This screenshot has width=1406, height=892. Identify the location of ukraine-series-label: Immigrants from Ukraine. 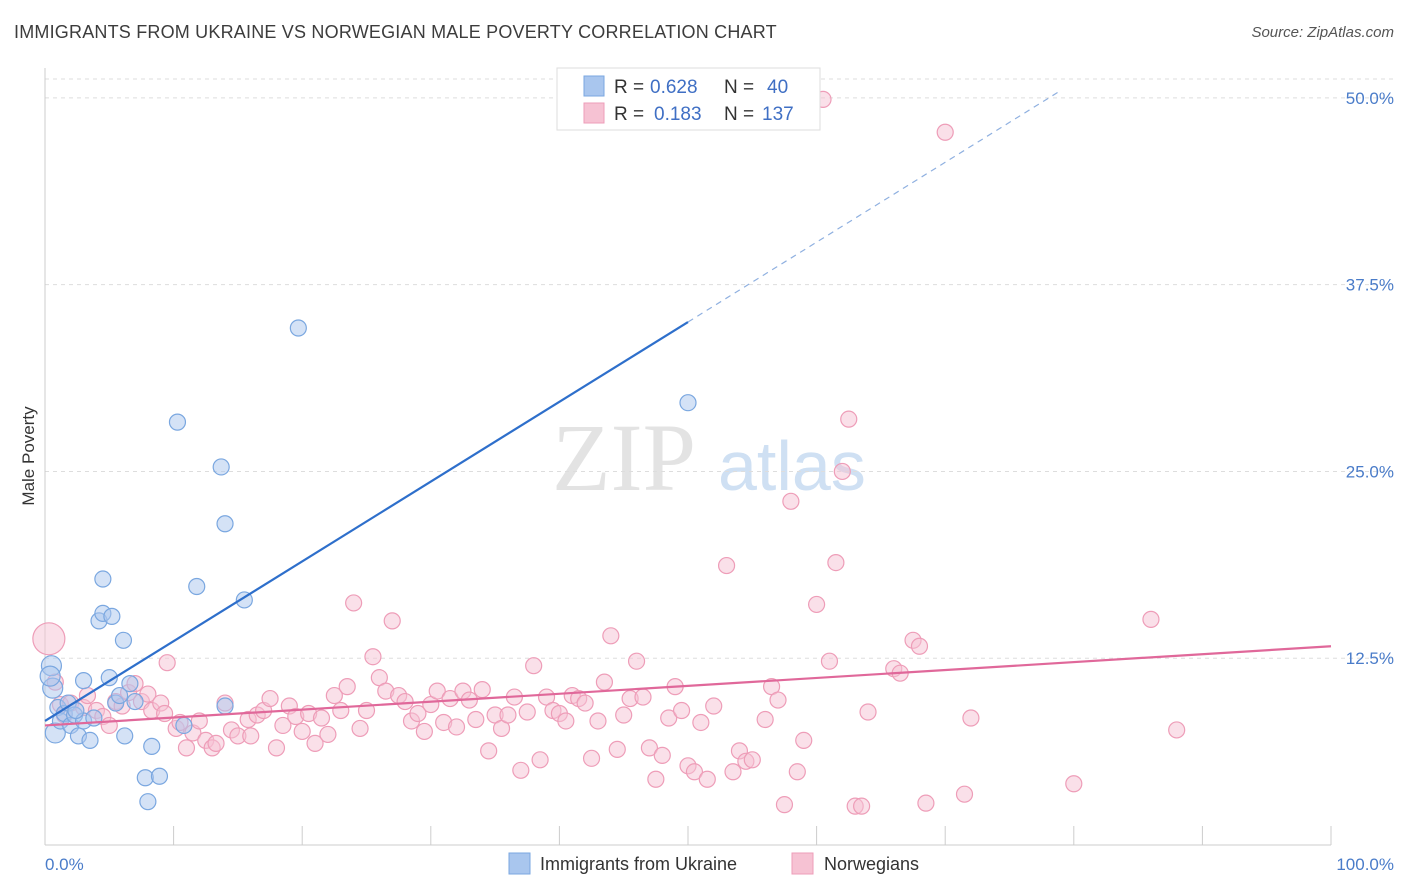
(638, 864).